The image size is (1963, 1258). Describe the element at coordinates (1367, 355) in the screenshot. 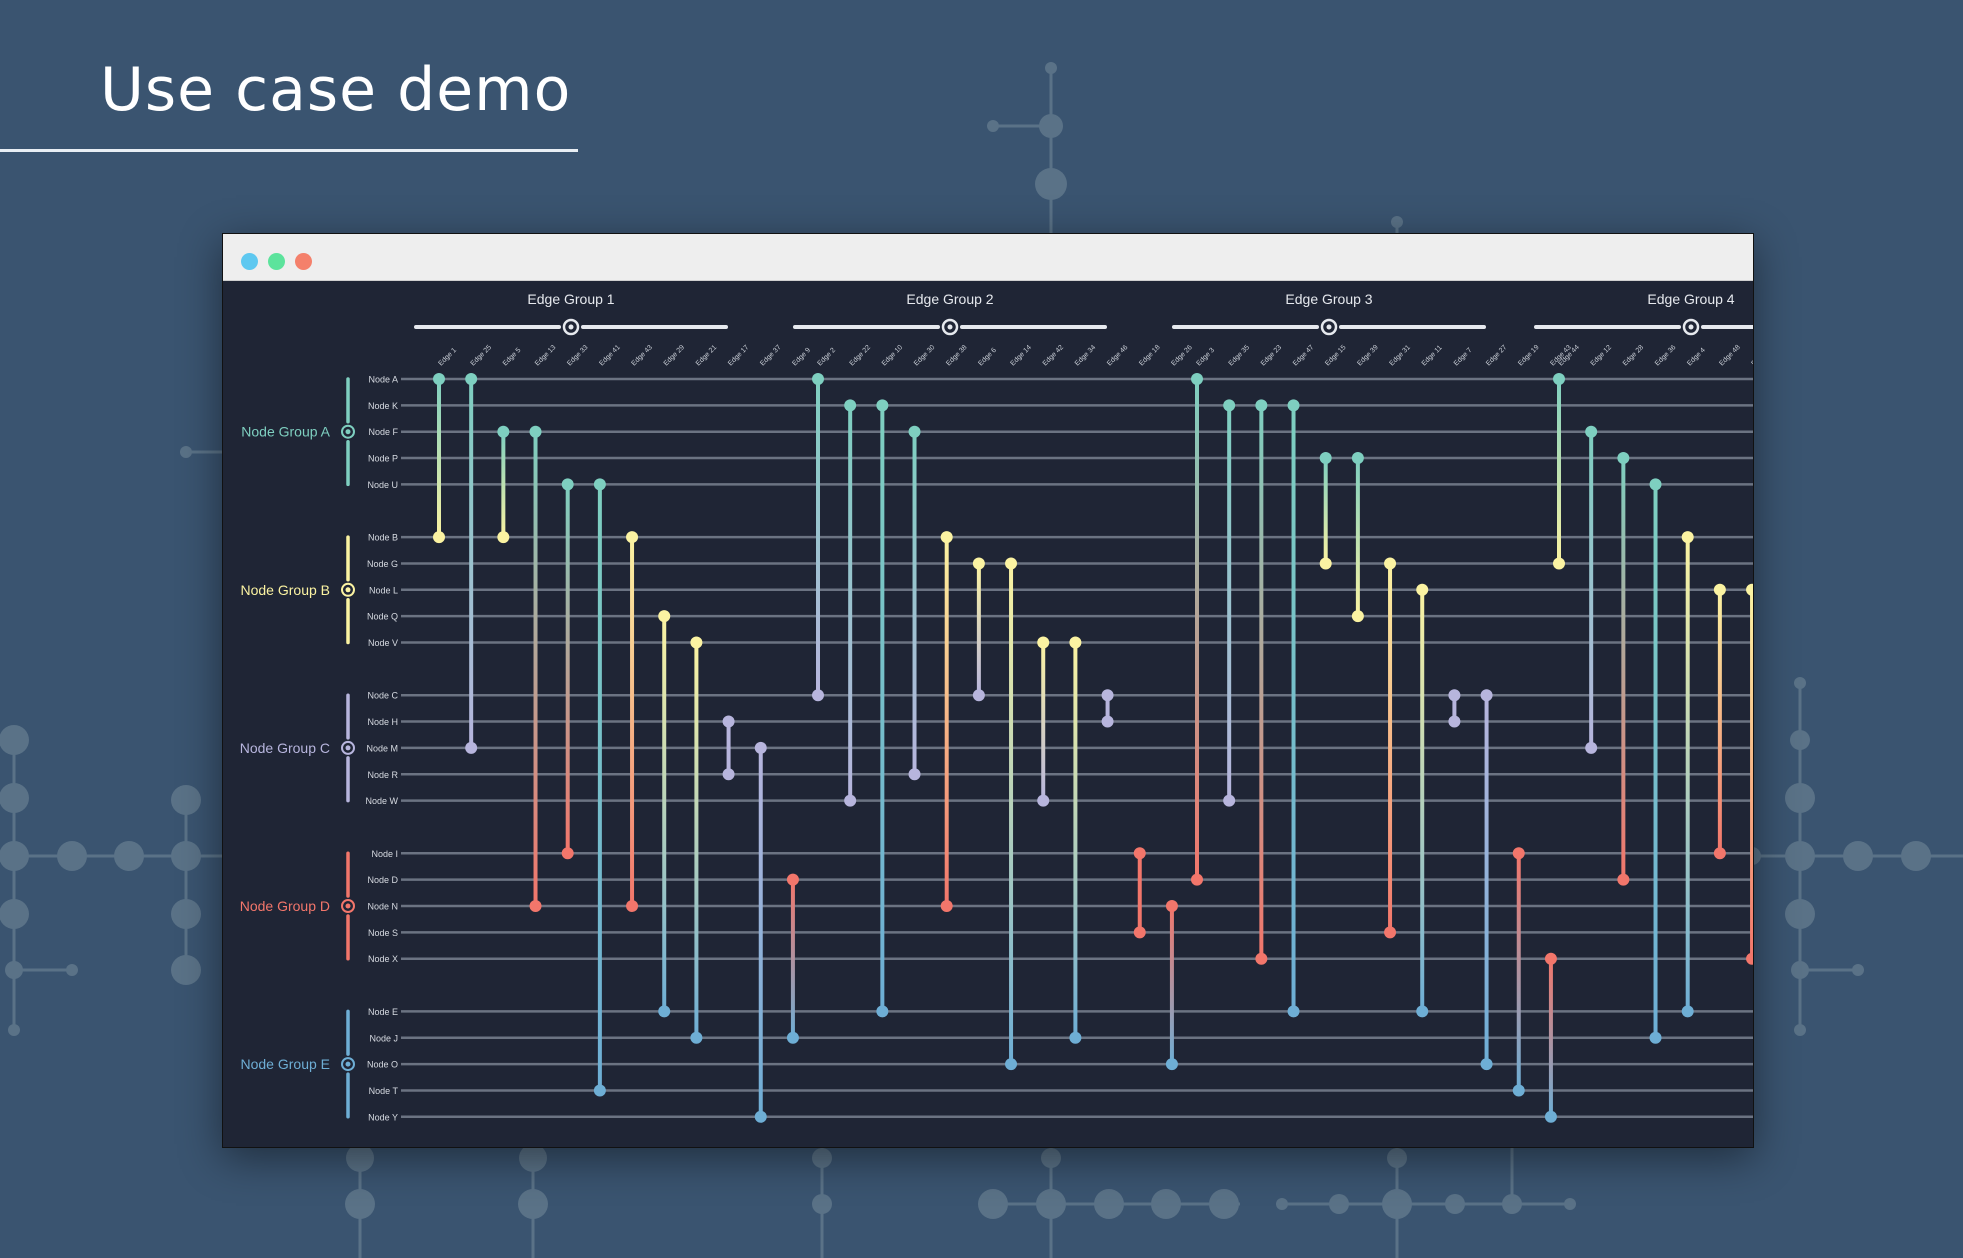

I see `edge-label-edge-39: Edge 39` at that location.